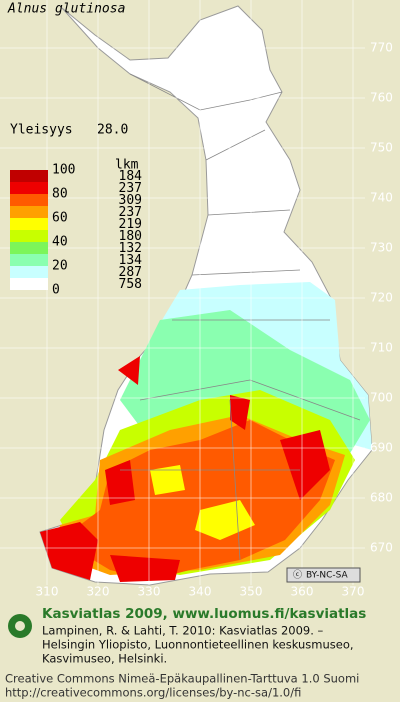  What do you see at coordinates (60, 242) in the screenshot?
I see `legend-scale-label: 40` at bounding box center [60, 242].